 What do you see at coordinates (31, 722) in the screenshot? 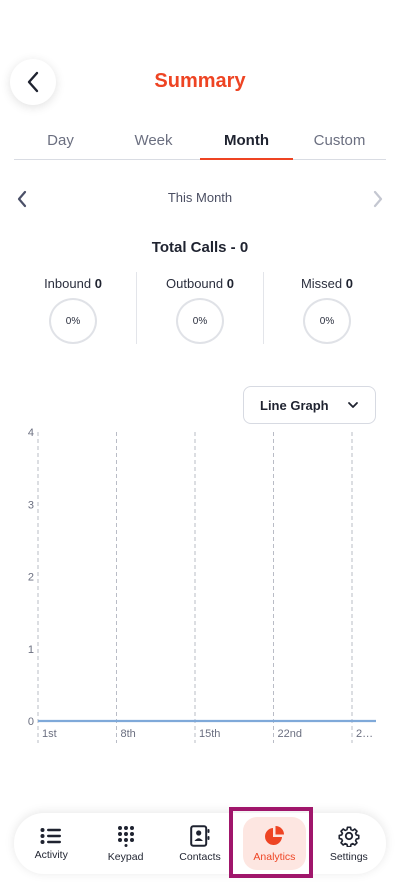
I see `y-tick-label: 0` at bounding box center [31, 722].